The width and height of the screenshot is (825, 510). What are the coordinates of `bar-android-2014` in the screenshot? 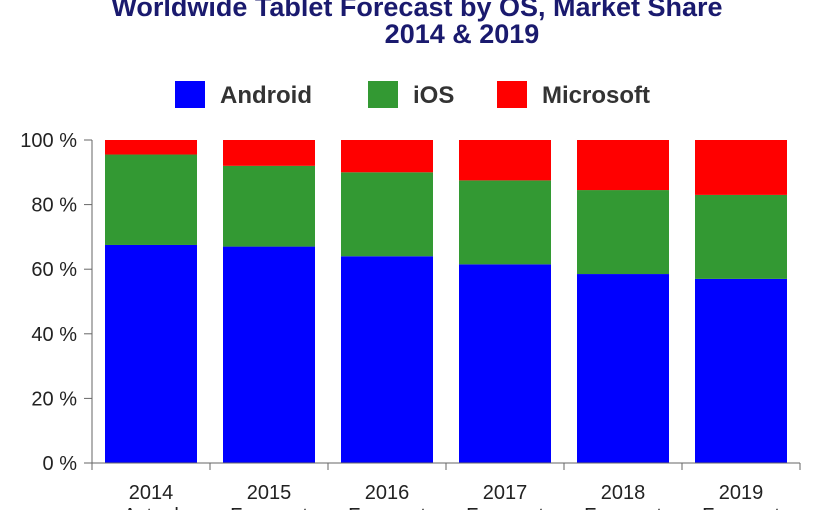 It's located at (151, 353).